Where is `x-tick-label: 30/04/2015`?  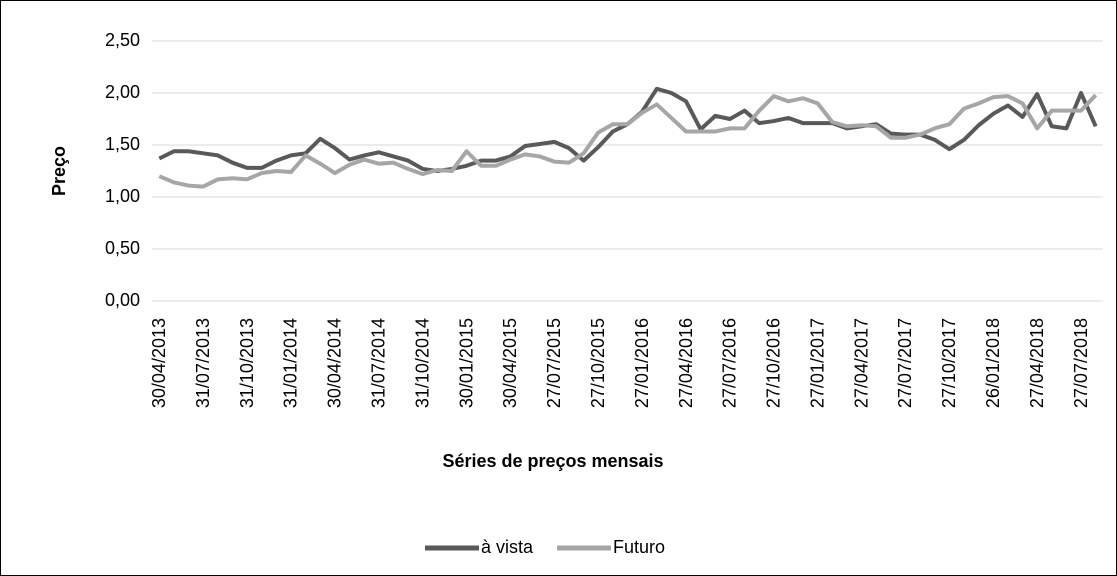
x-tick-label: 30/04/2015 is located at coordinates (510, 363).